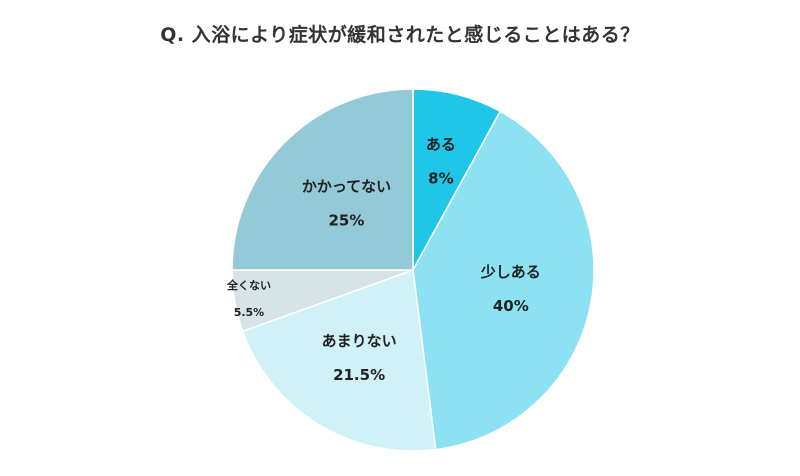 This screenshot has height=476, width=800. What do you see at coordinates (510, 272) in the screenshot?
I see `slice-label: 少しある` at bounding box center [510, 272].